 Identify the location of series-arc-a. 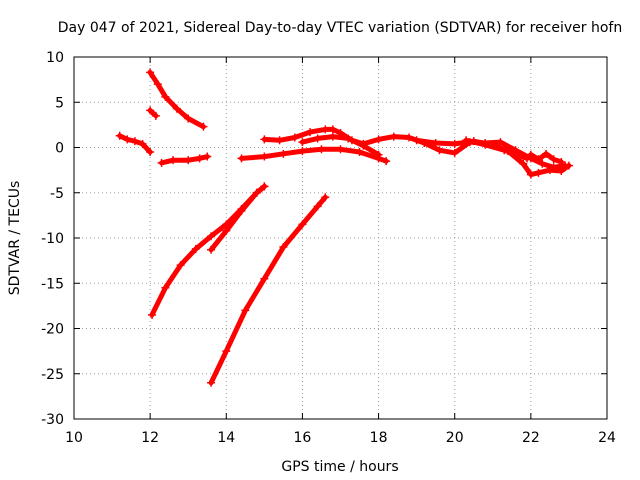
(135, 144).